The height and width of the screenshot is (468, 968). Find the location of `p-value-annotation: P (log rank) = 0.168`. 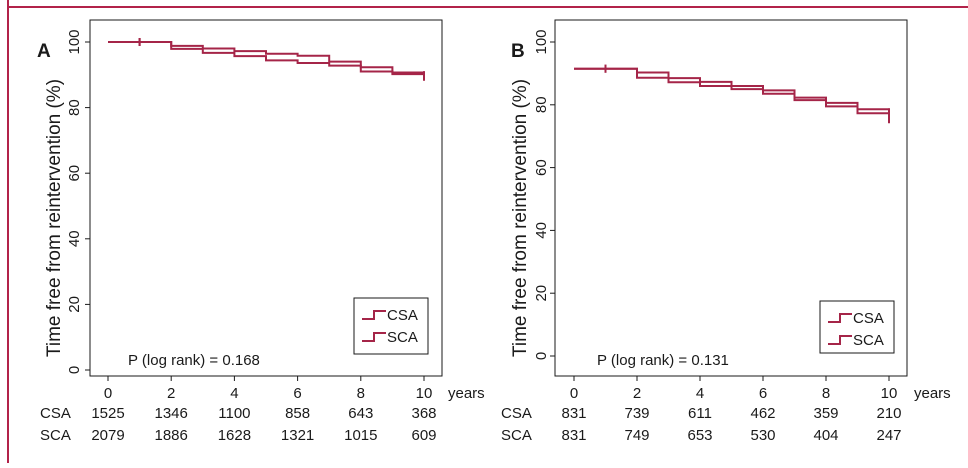

p-value-annotation: P (log rank) = 0.168 is located at coordinates (194, 360).